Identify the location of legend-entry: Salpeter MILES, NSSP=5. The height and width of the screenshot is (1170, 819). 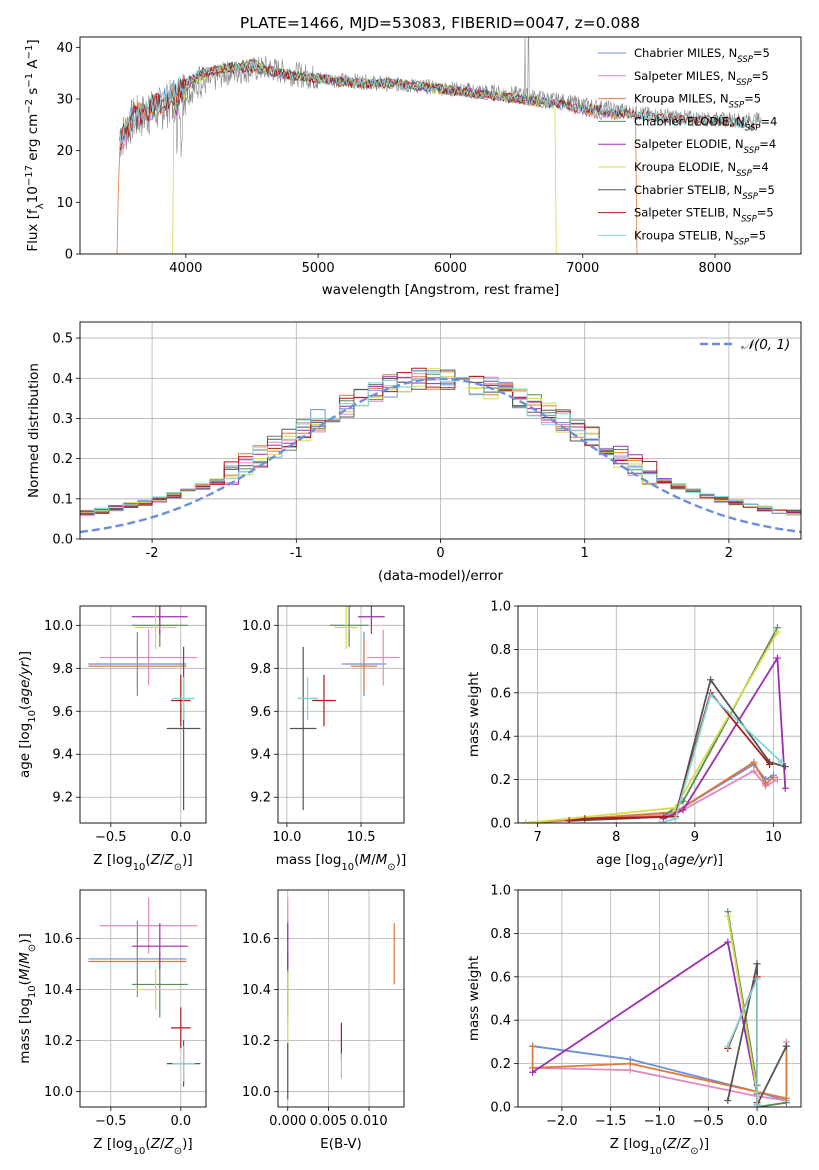
(701, 78).